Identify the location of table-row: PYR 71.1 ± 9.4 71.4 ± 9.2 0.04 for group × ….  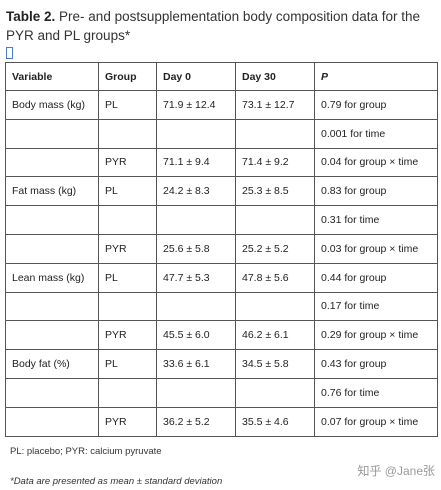
(221, 162).